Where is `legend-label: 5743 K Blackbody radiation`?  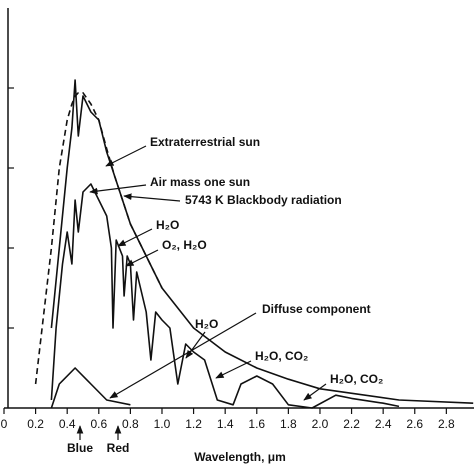 legend-label: 5743 K Blackbody radiation is located at coordinates (263, 200).